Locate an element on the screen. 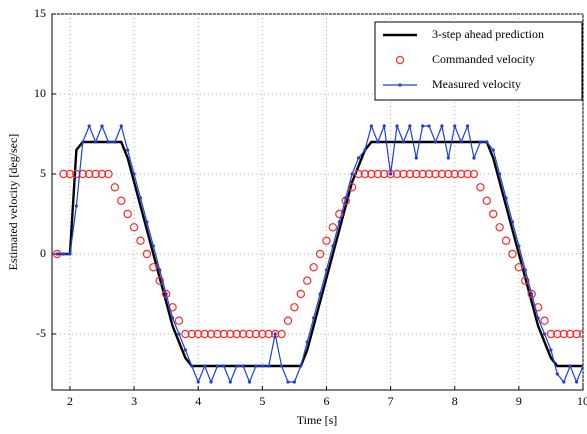  y-tick-label: 0 is located at coordinates (43, 253).